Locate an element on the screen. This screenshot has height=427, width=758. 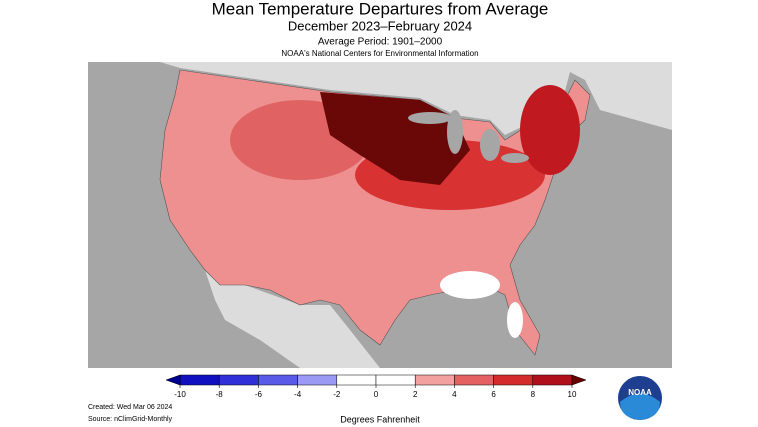
tick-label: 4 is located at coordinates (454, 394).